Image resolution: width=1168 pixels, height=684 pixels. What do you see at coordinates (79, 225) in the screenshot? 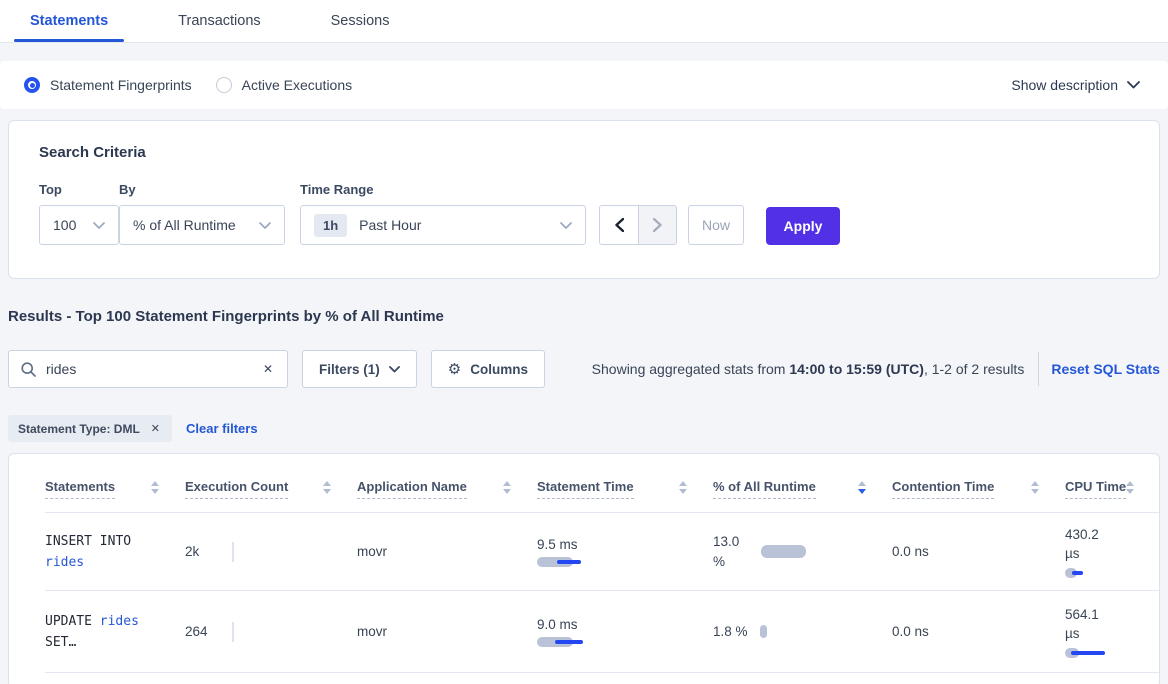
I see `top-select: 100` at bounding box center [79, 225].